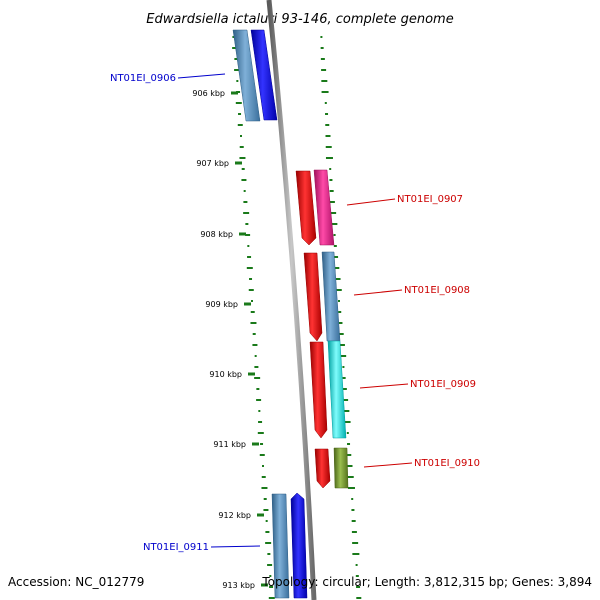 The height and width of the screenshot is (600, 600). I want to click on tick-label: 909 kbp, so click(221, 304).